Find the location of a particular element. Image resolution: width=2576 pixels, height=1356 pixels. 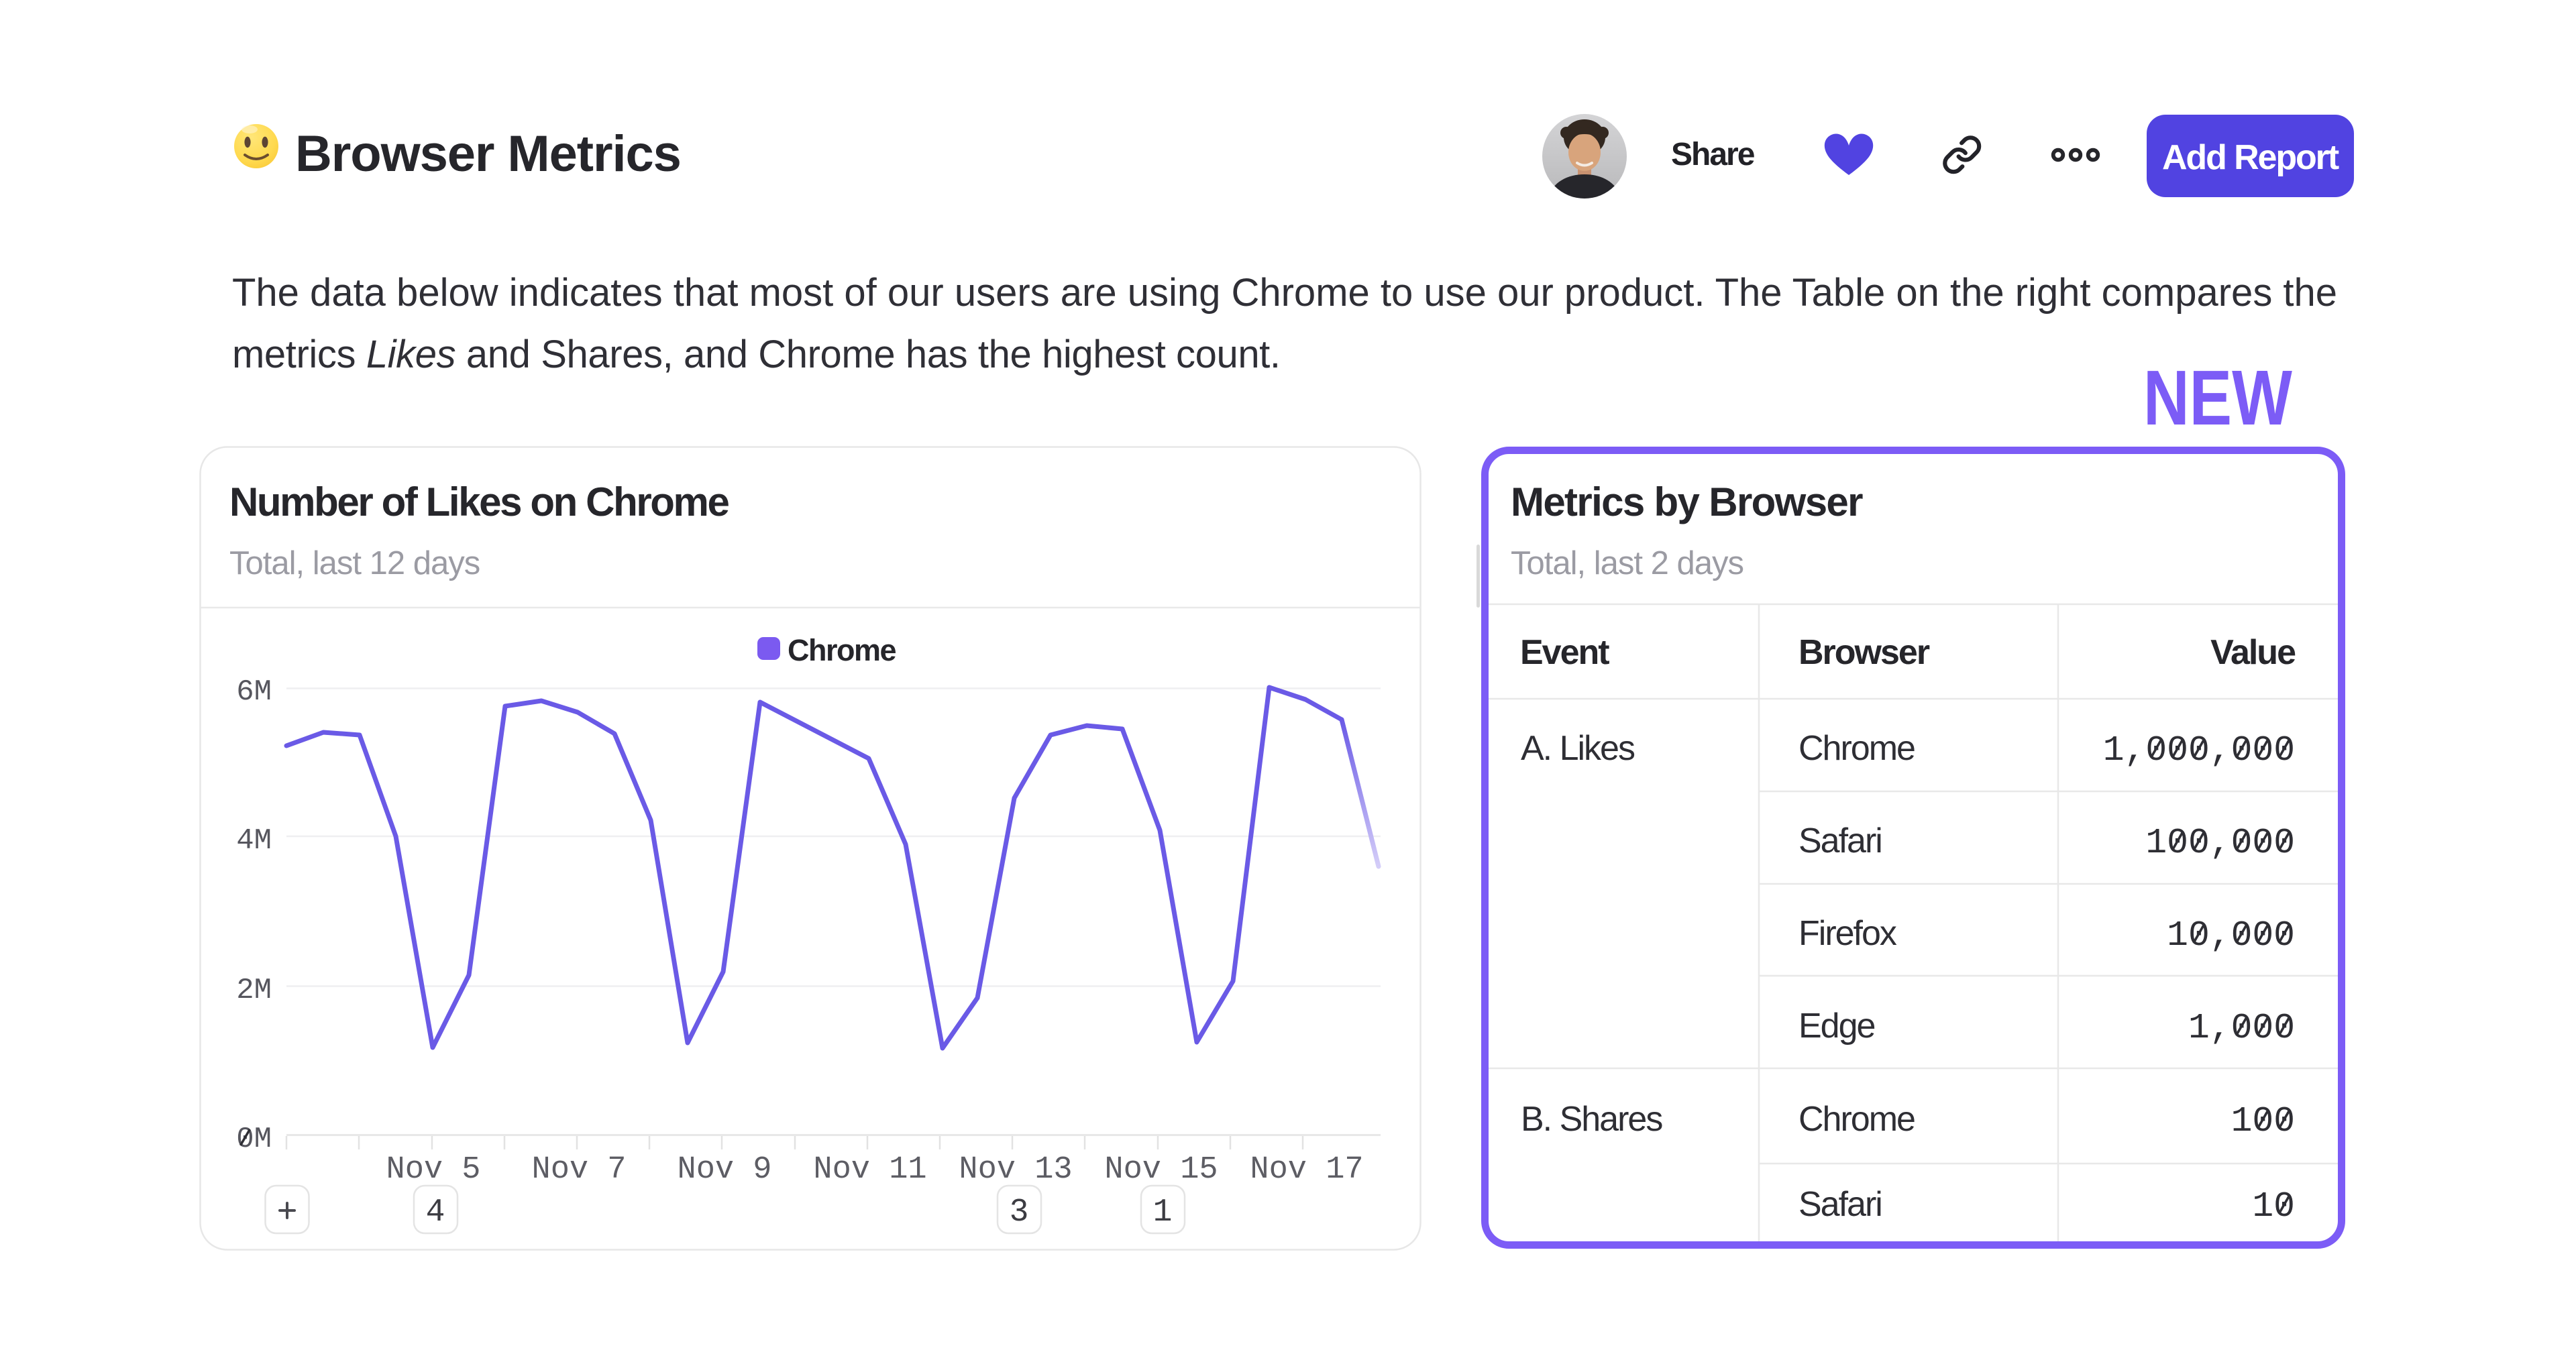

svg-text: Nov 11 is located at coordinates (869, 1170).